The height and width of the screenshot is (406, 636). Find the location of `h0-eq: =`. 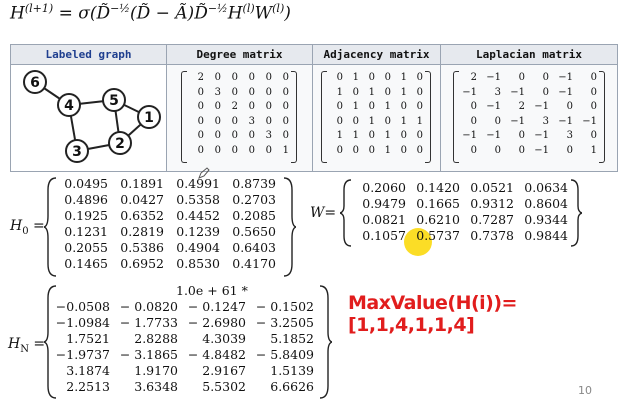

h0-eq: = is located at coordinates (39, 226).